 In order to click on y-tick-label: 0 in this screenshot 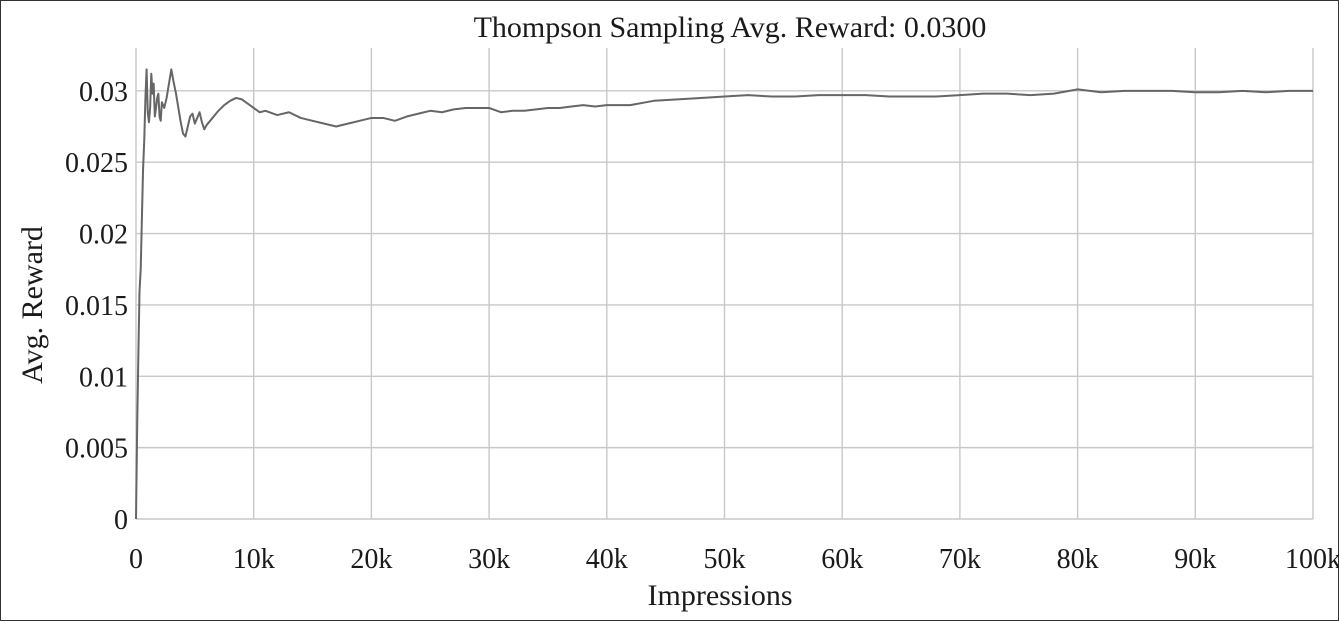, I will do `click(121, 520)`.